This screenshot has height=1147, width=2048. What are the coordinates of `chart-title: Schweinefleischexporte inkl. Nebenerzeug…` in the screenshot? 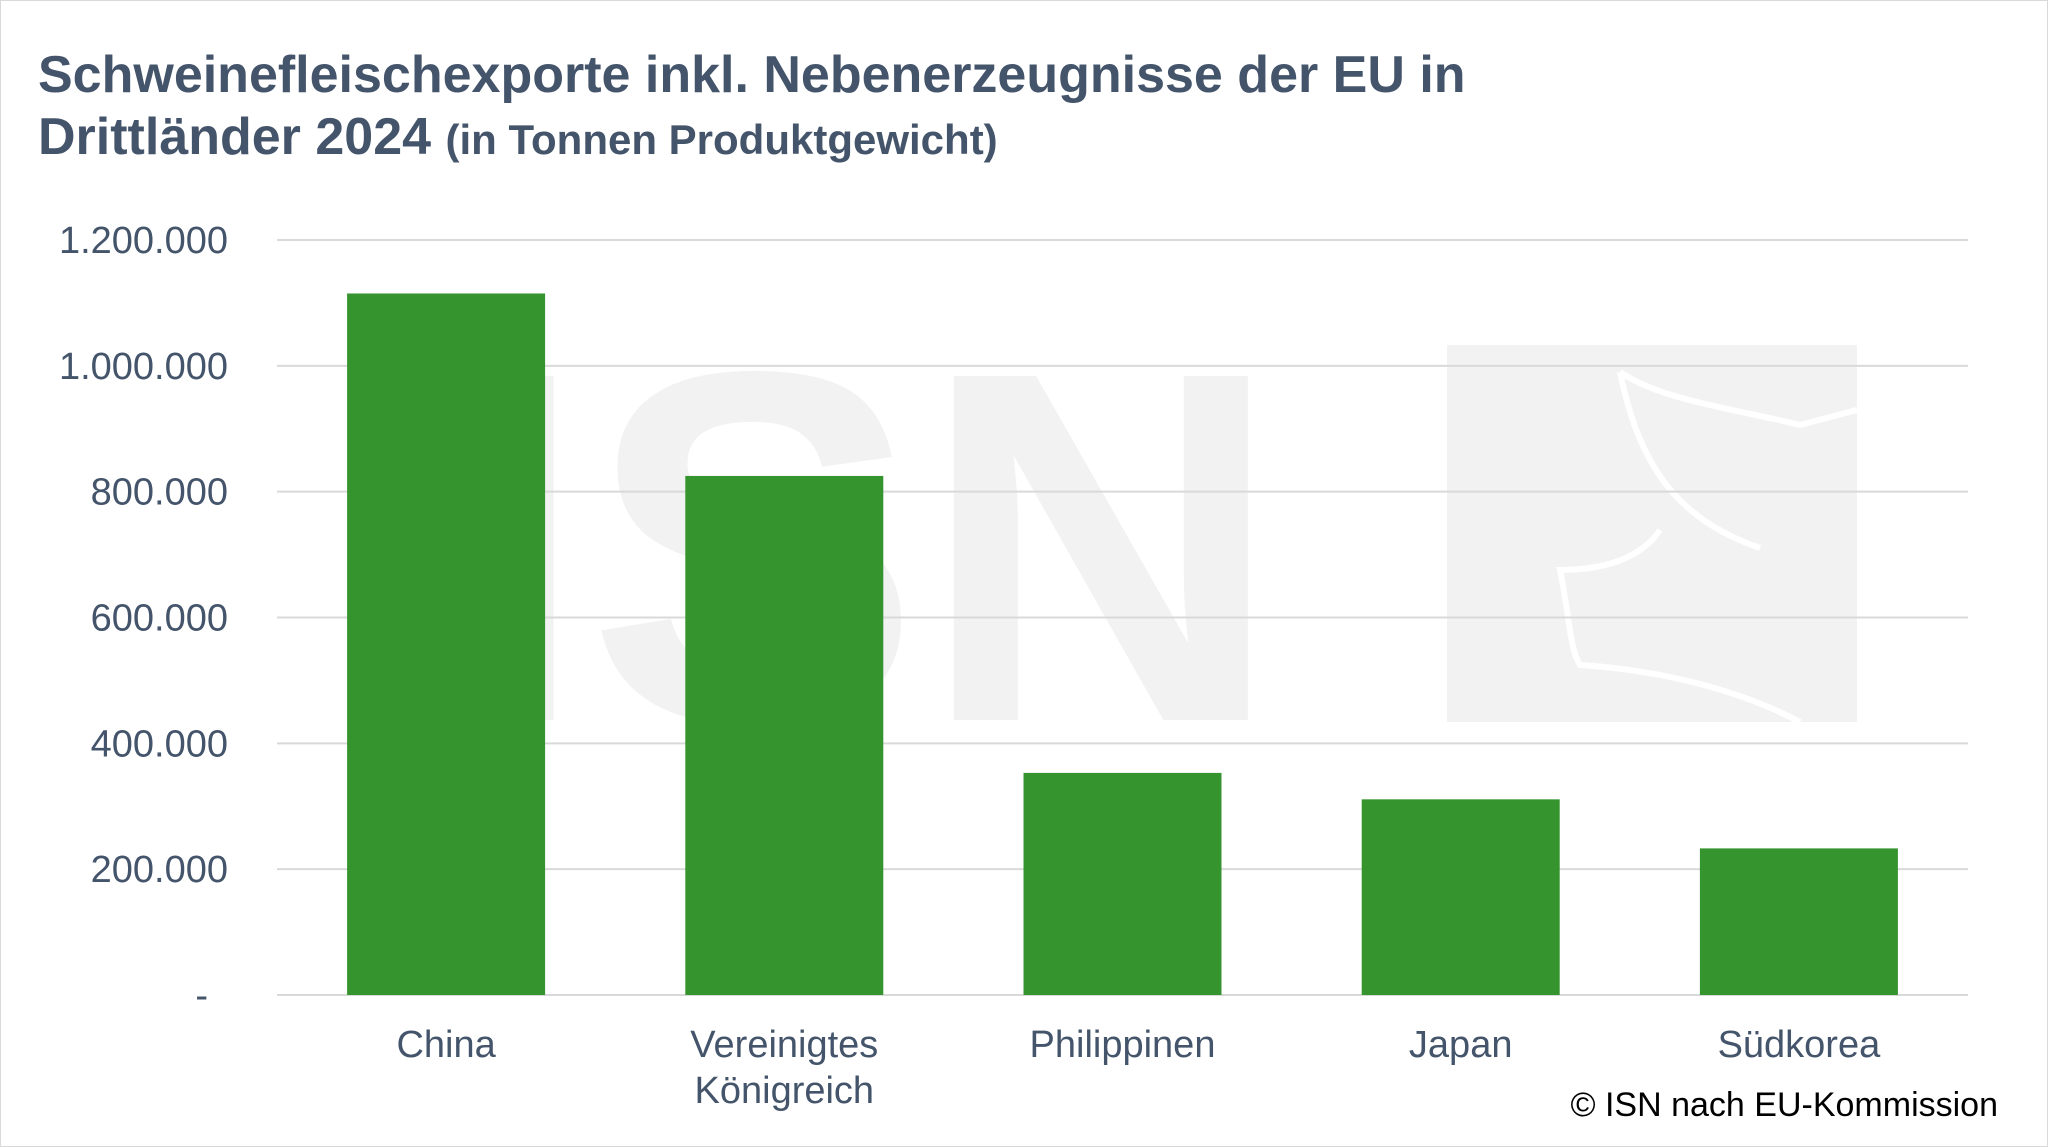 It's located at (888, 107).